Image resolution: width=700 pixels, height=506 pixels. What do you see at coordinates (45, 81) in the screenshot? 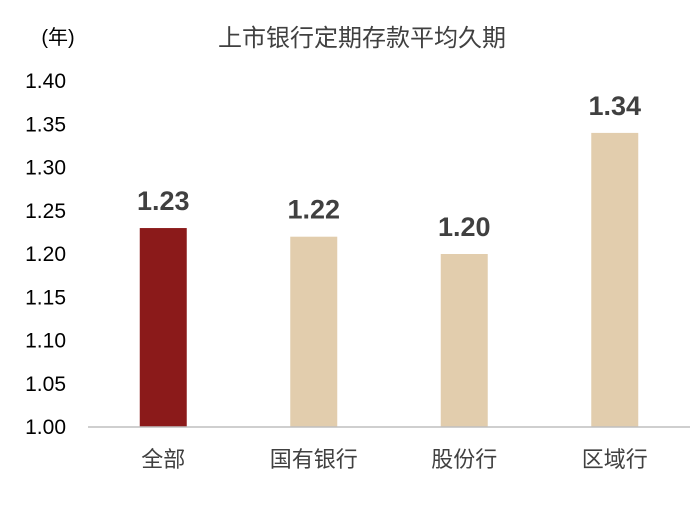
I see `y-tick-label: 1.40` at bounding box center [45, 81].